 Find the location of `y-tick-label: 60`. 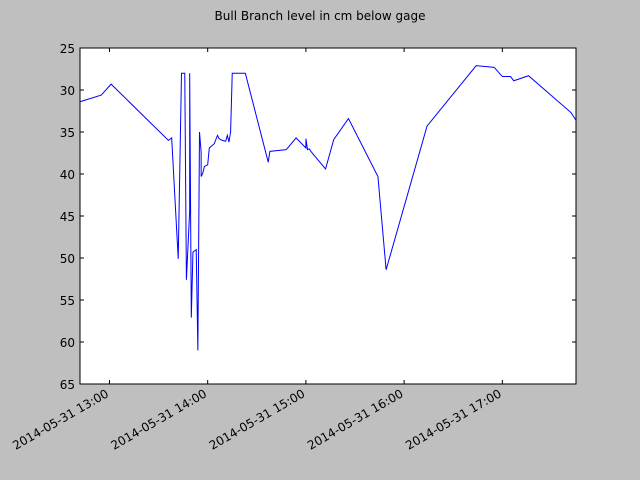

y-tick-label: 60 is located at coordinates (67, 343).